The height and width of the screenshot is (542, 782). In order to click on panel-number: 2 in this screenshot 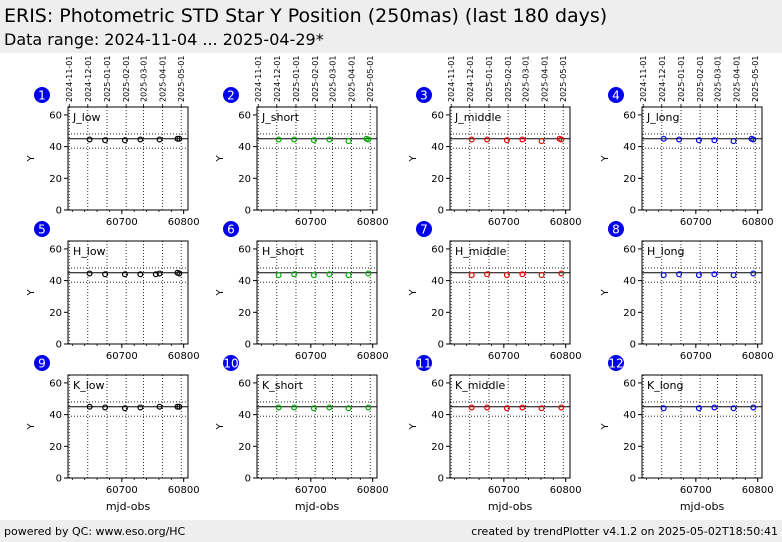, I will do `click(231, 96)`.